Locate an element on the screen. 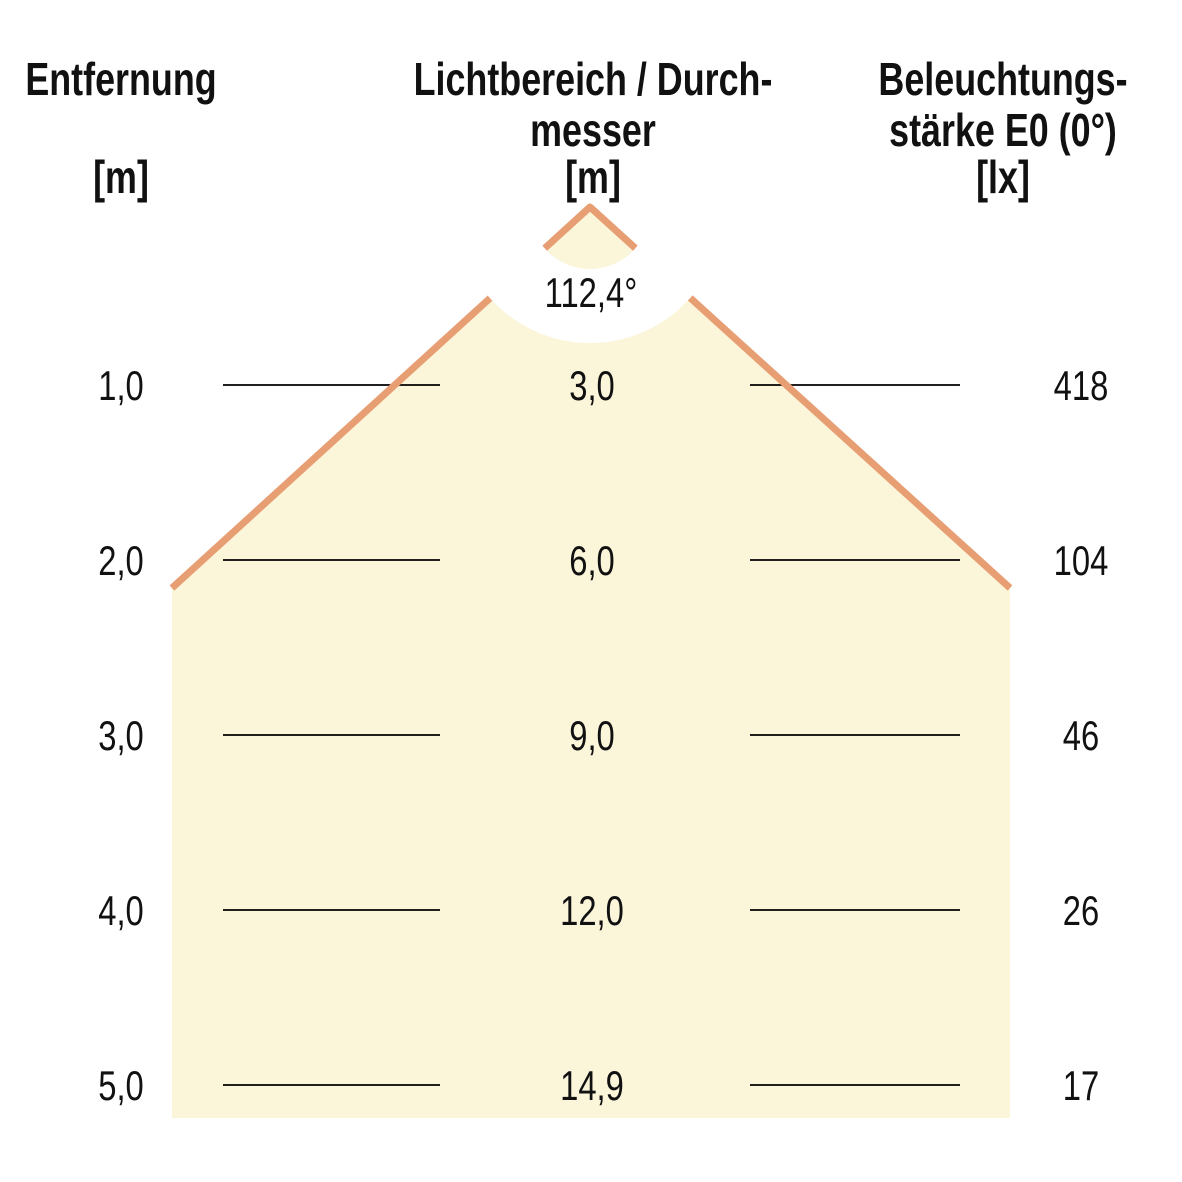  column-header-illuminance: Beleuchtungs- stärke E0 (0°) [lx] is located at coordinates (1002, 128).